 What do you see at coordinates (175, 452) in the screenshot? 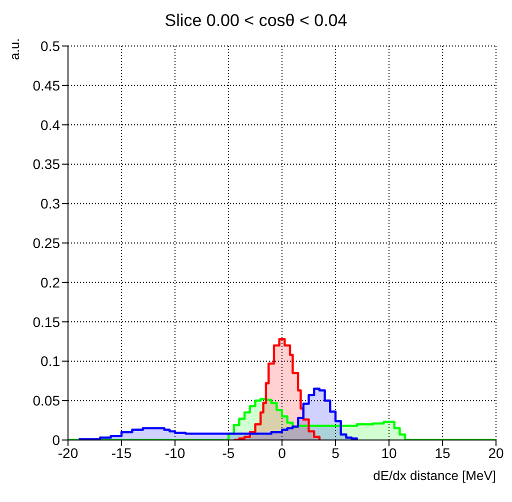
I see `x-tick-label: -10` at bounding box center [175, 452].